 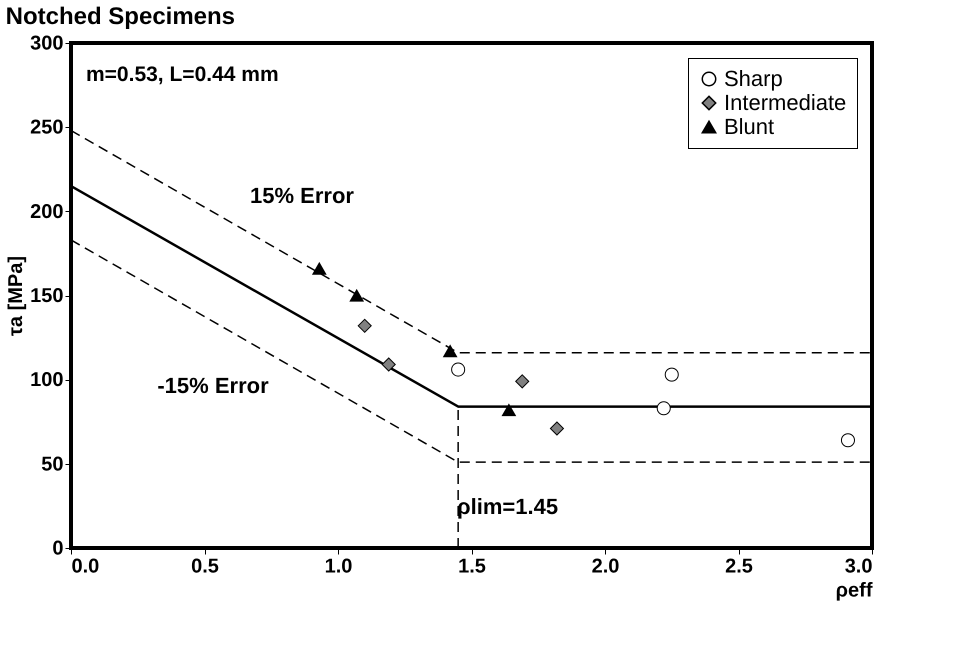 I want to click on annotation: ρlim=1.45, so click(x=507, y=506).